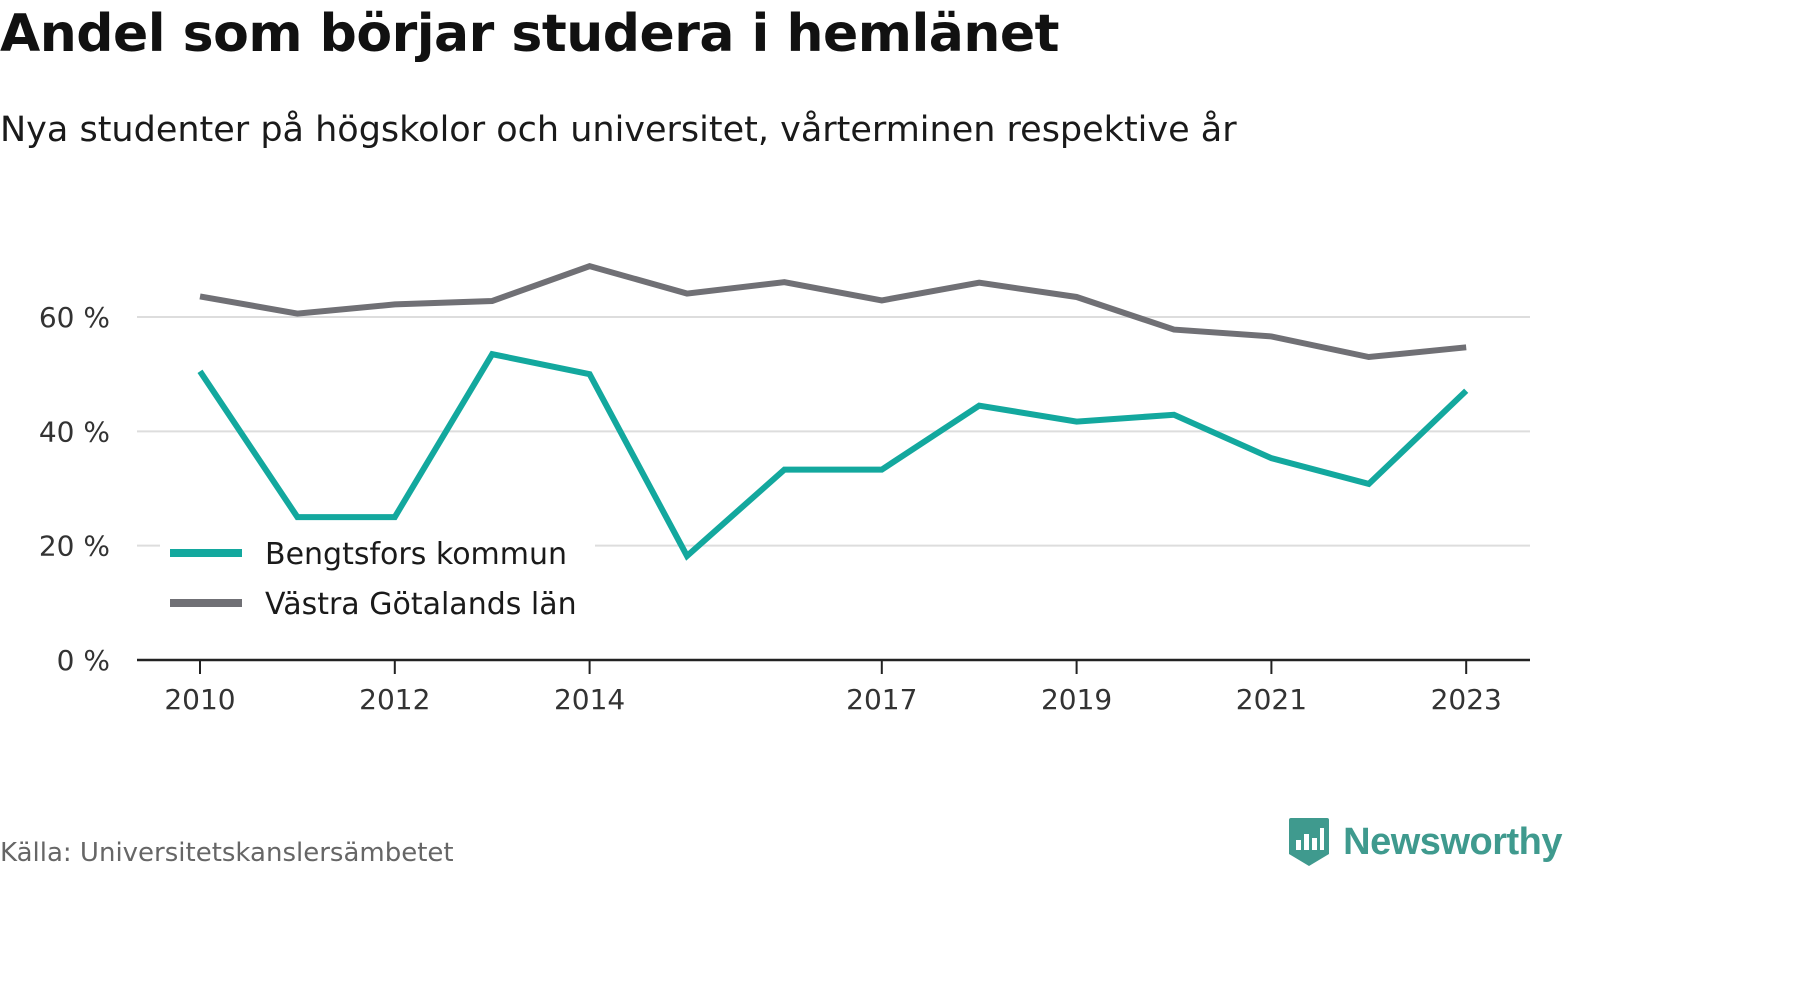 This screenshot has width=1800, height=1000. Describe the element at coordinates (589, 699) in the screenshot. I see `x-tick-label: 2014` at that location.